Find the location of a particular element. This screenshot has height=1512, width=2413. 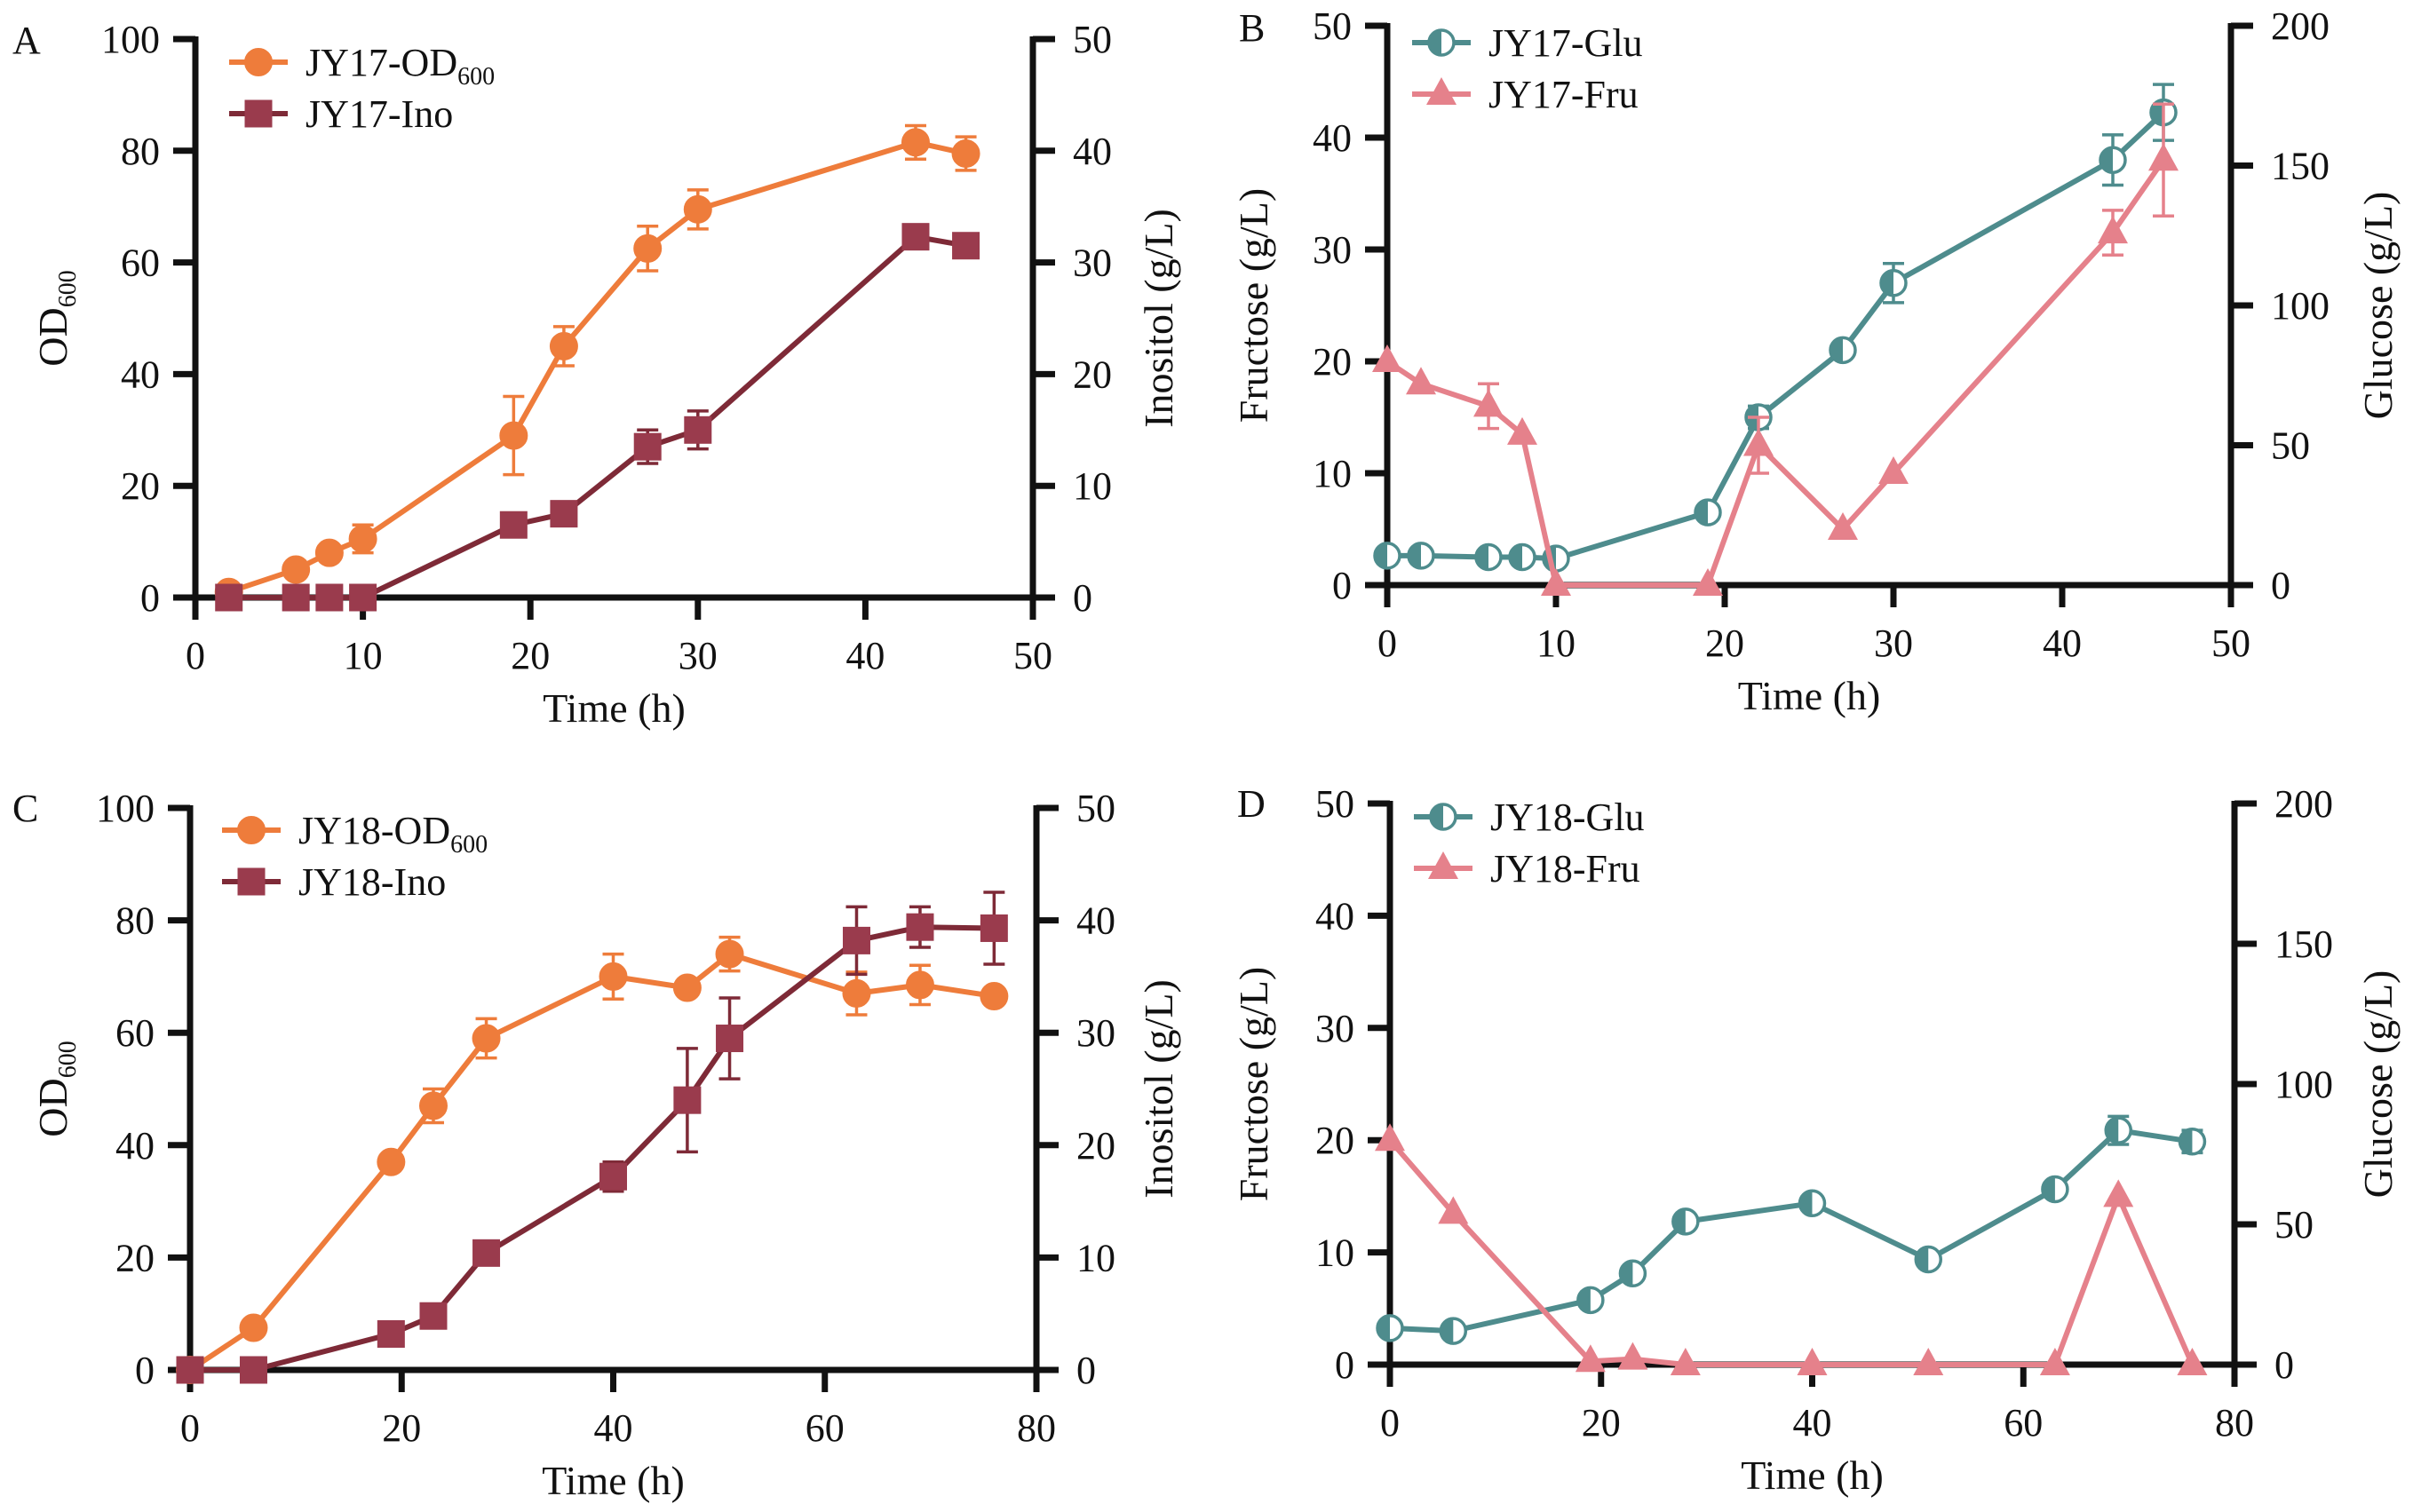

series-jy17-fru is located at coordinates (1775, 349).